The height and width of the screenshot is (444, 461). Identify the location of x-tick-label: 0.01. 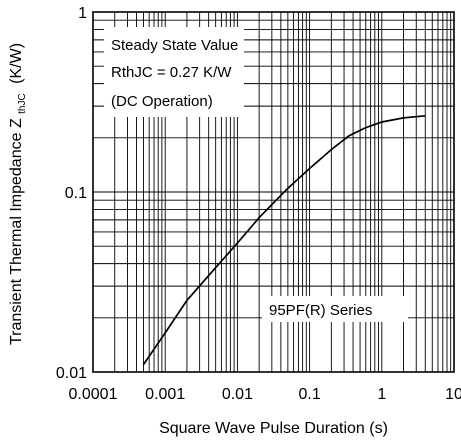
(237, 394).